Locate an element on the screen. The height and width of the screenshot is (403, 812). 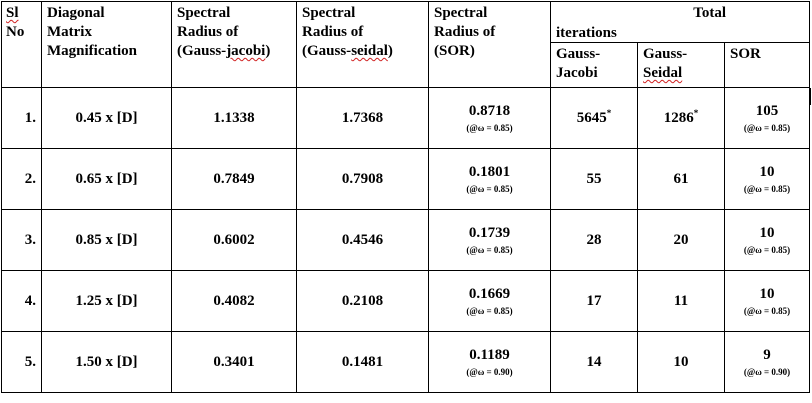
row-rho-gauss-seidal: 0.7908 is located at coordinates (362, 179).